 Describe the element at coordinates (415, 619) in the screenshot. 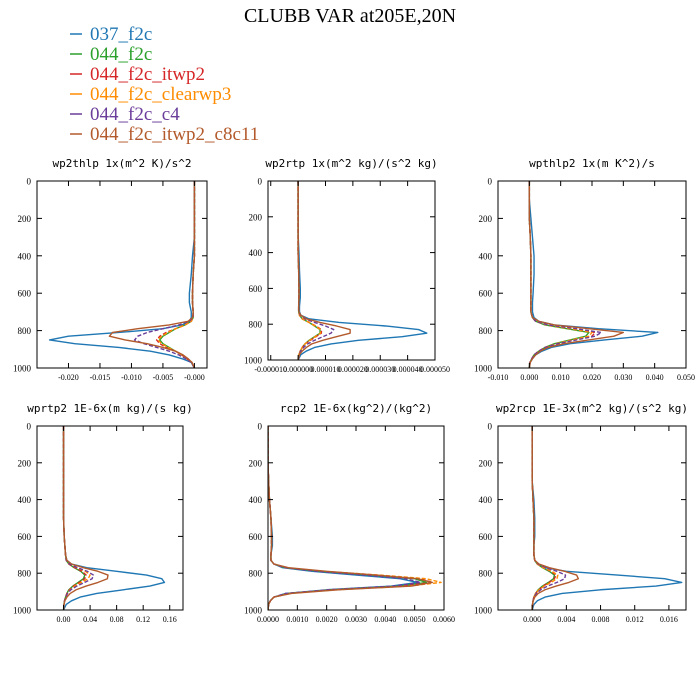

I see `x-tick-label: 0.0050` at that location.